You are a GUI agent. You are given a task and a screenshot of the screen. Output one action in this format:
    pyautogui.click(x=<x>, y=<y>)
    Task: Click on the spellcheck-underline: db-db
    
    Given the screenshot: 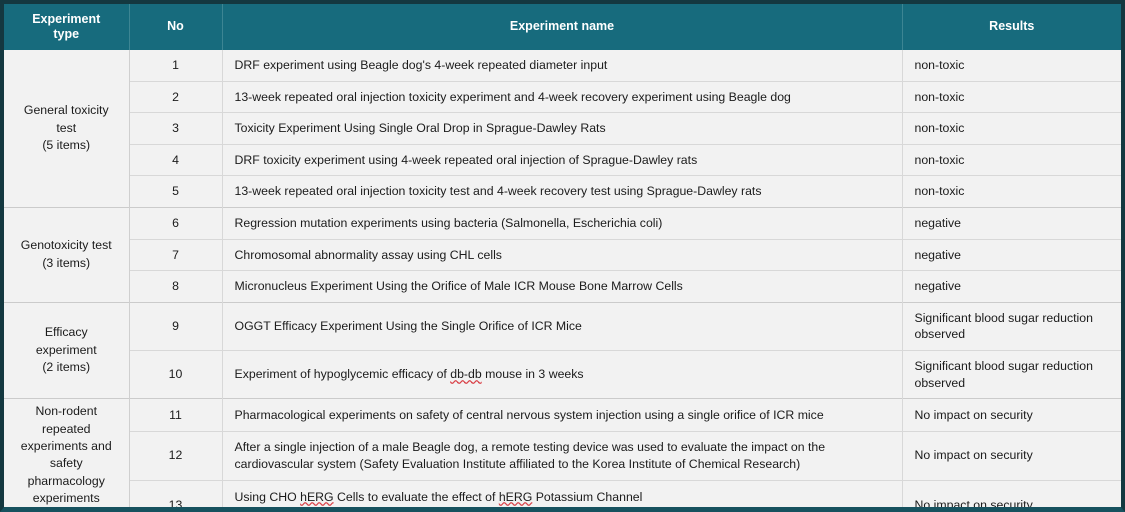 What is the action you would take?
    pyautogui.click(x=466, y=374)
    